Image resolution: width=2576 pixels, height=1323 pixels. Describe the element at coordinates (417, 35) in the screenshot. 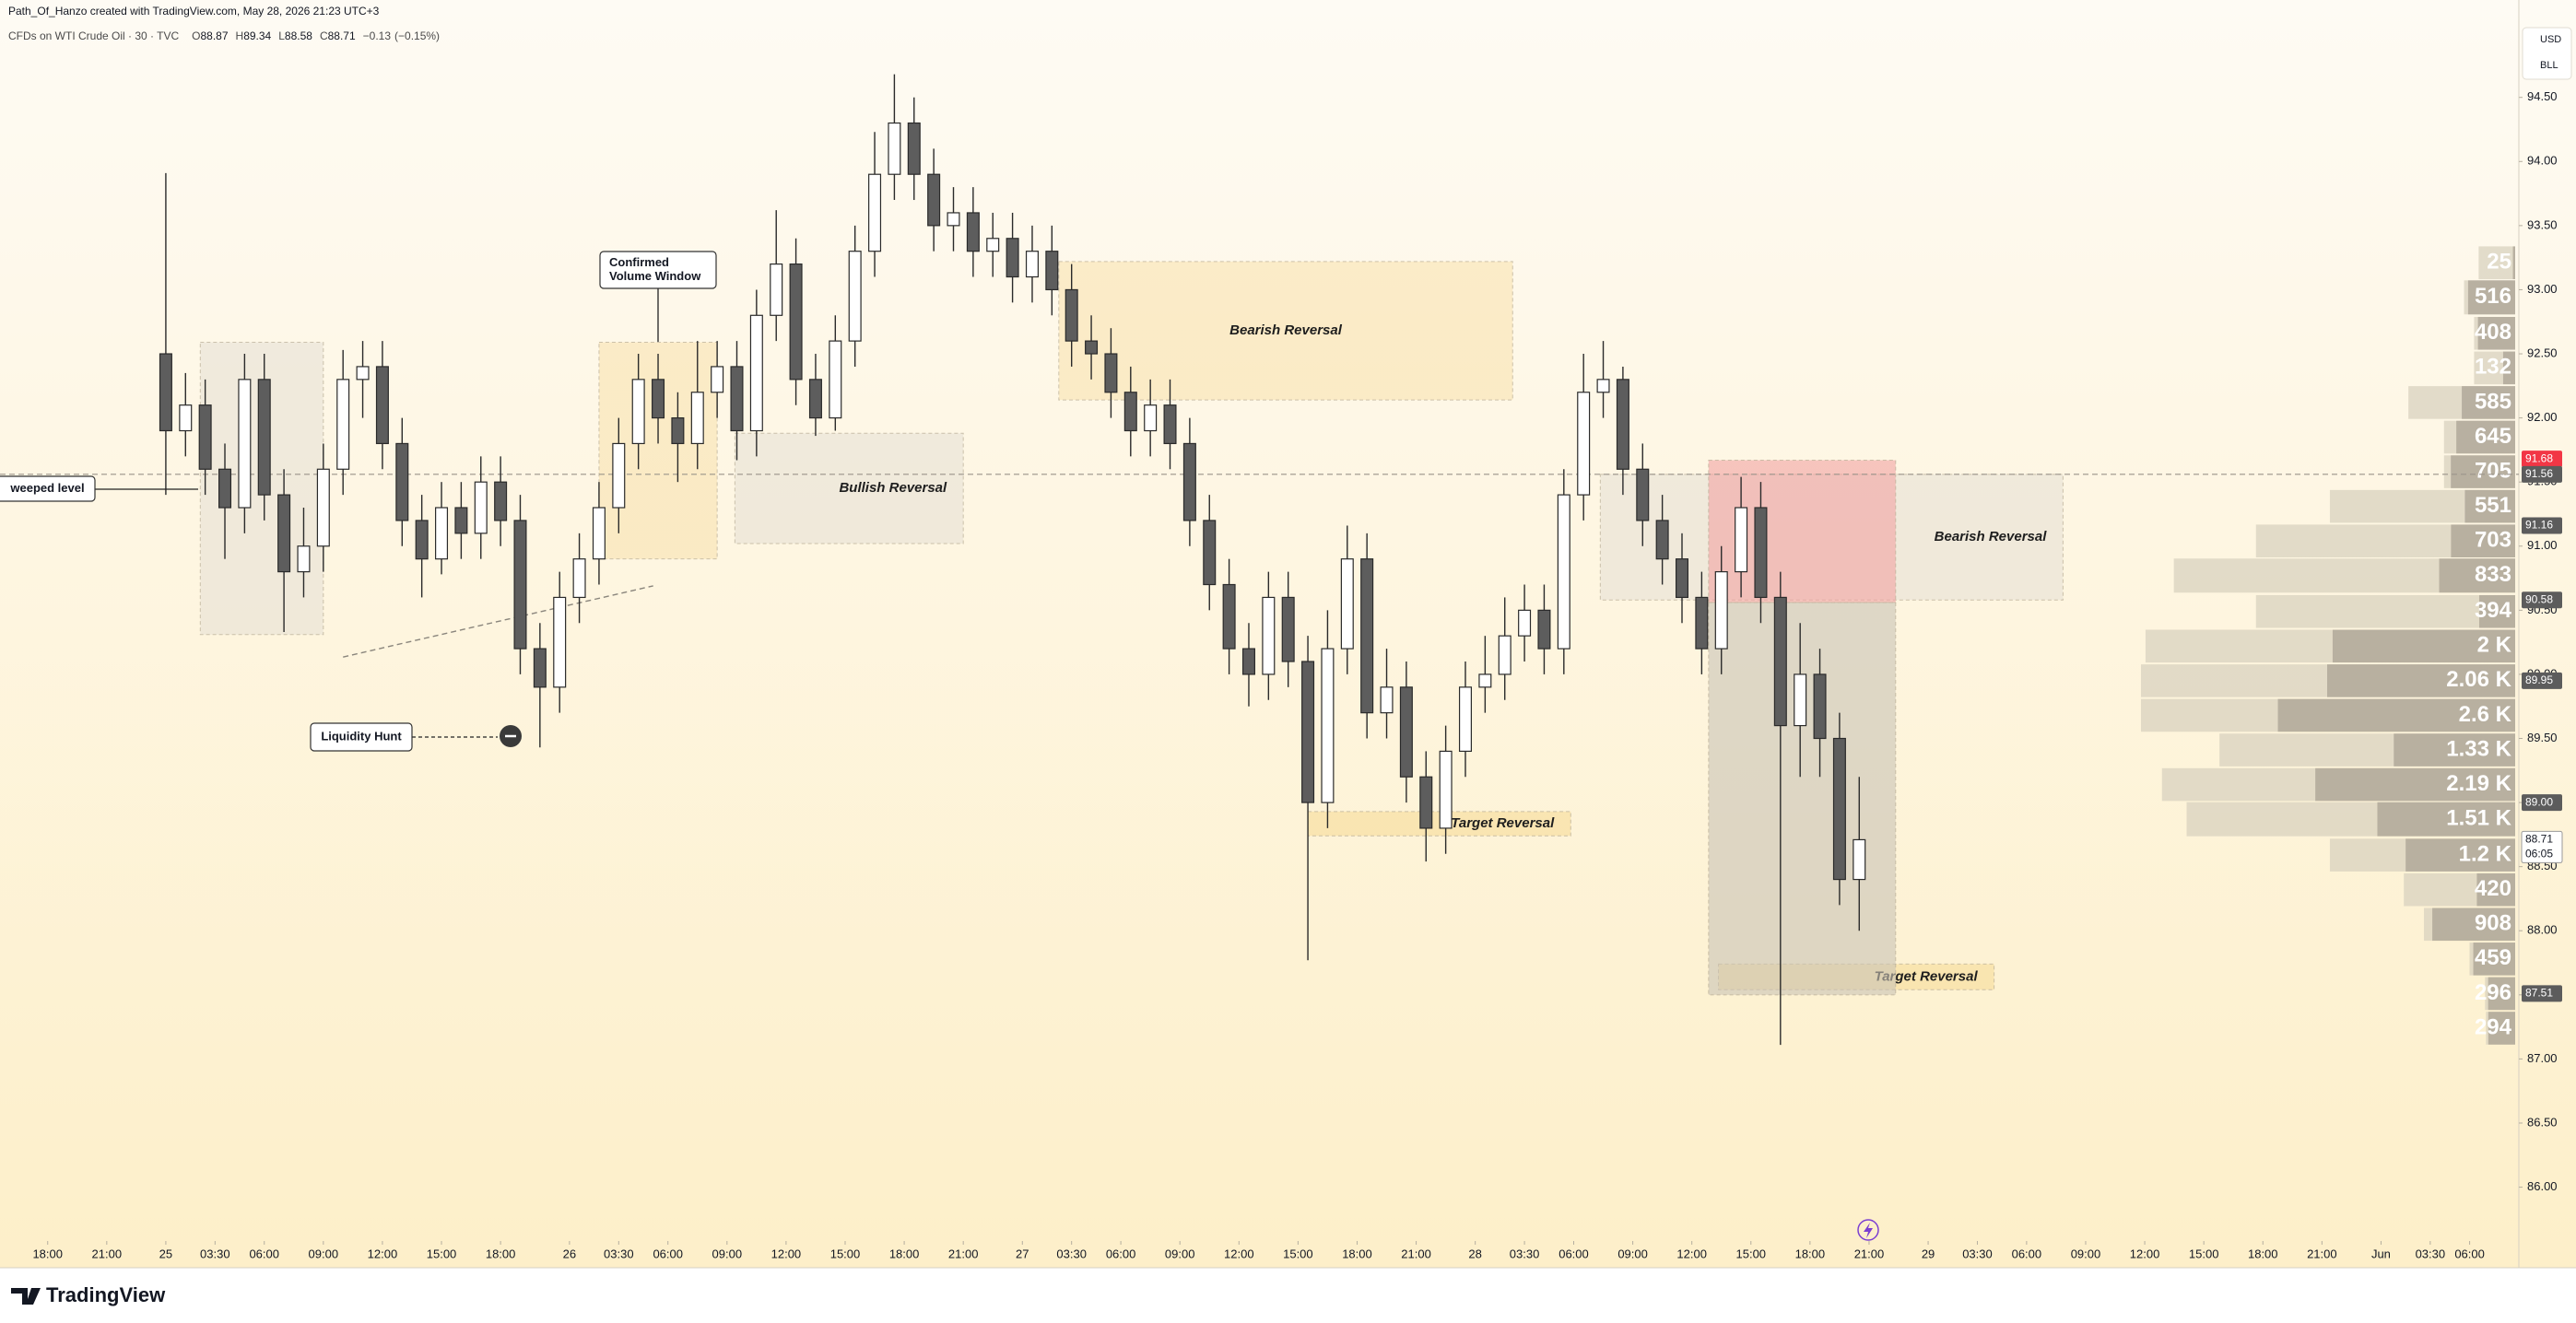

I see `change-percent: (−0.15%)` at that location.